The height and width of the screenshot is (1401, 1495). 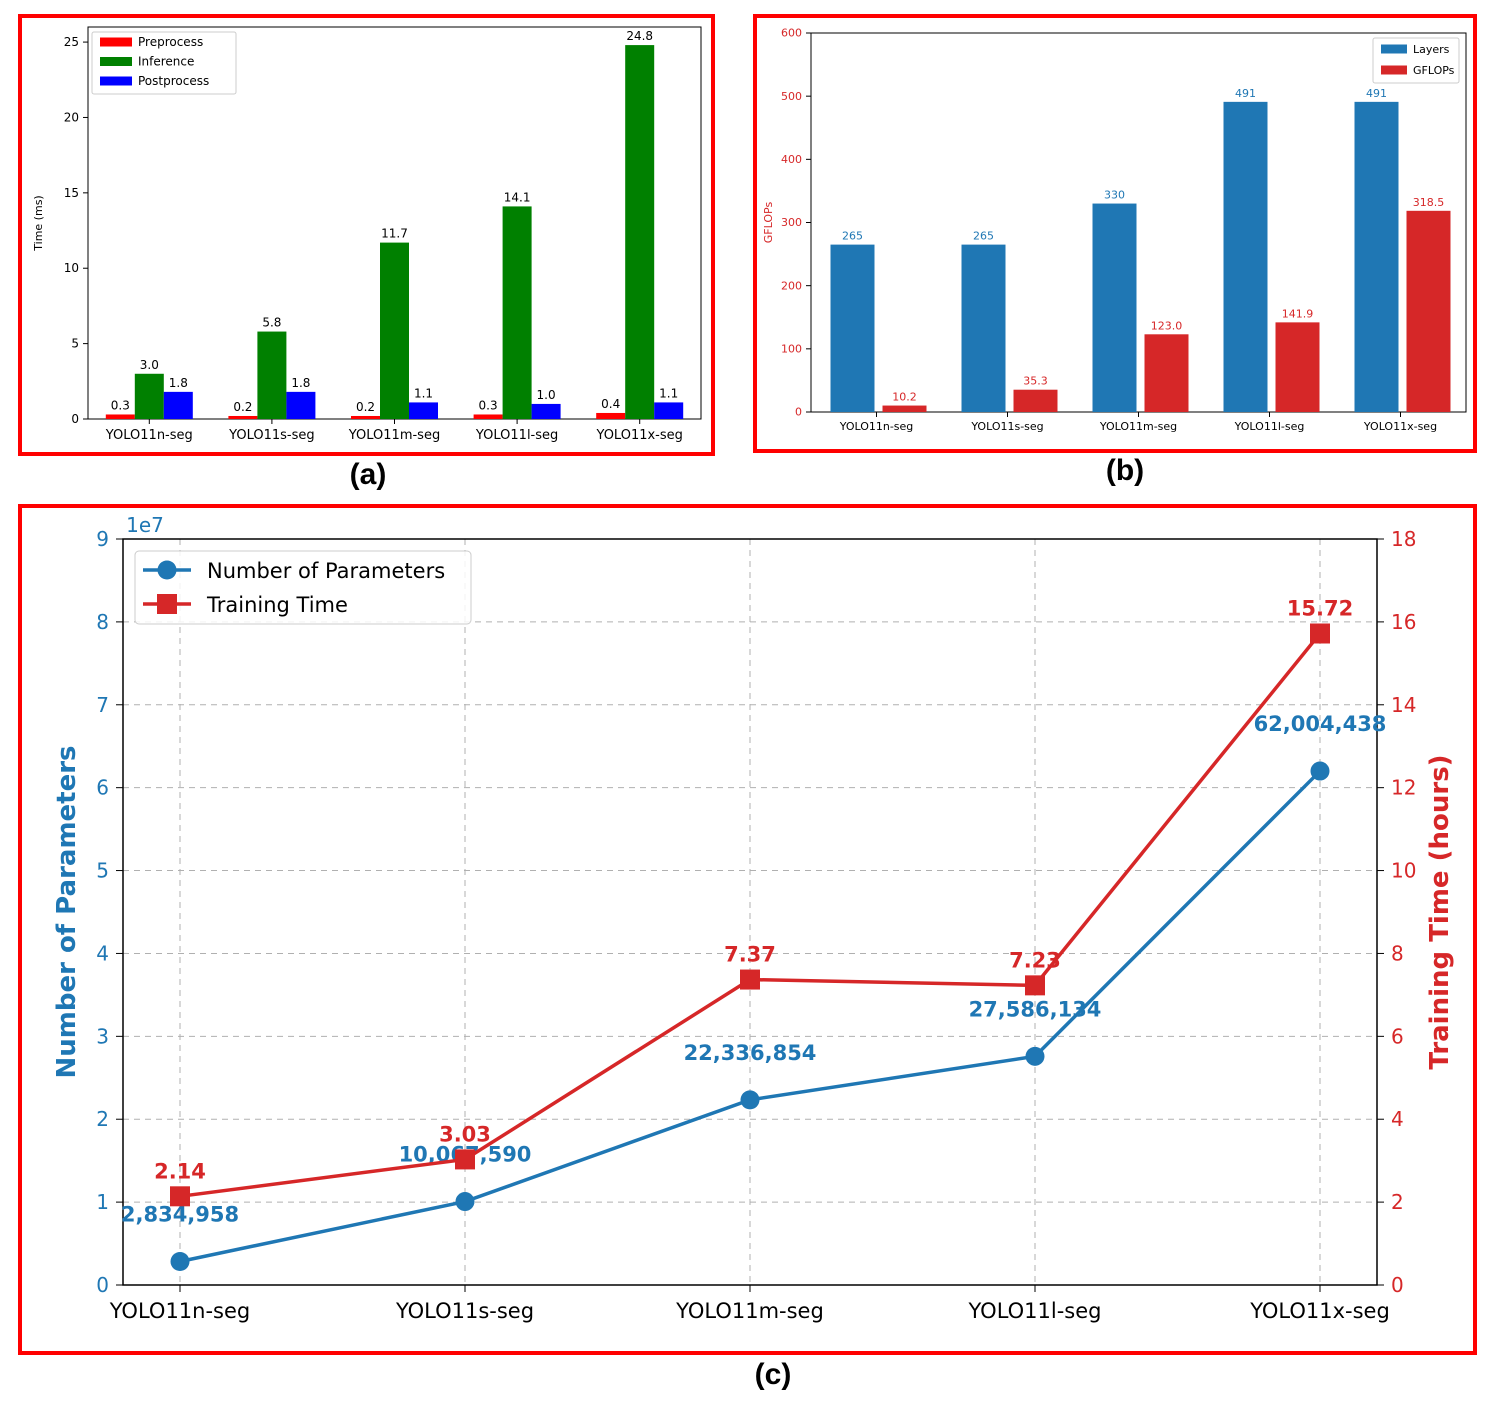 What do you see at coordinates (791, 33) in the screenshot?
I see `chart-b-ytick-label: 600` at bounding box center [791, 33].